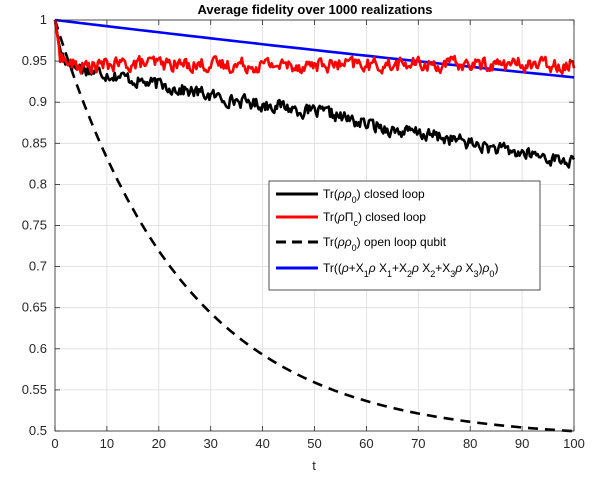 The image size is (605, 479). What do you see at coordinates (314, 443) in the screenshot?
I see `x-tick-label: 50` at bounding box center [314, 443].